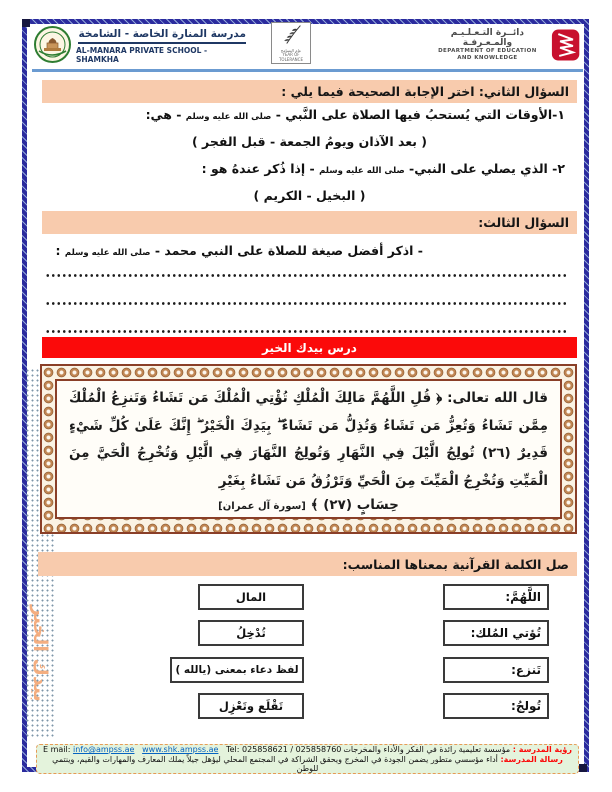 The height and width of the screenshot is (792, 612). Describe the element at coordinates (258, 168) in the screenshot. I see `question2-item2-tail: - إذا ذُكر عندهُ هو :` at that location.